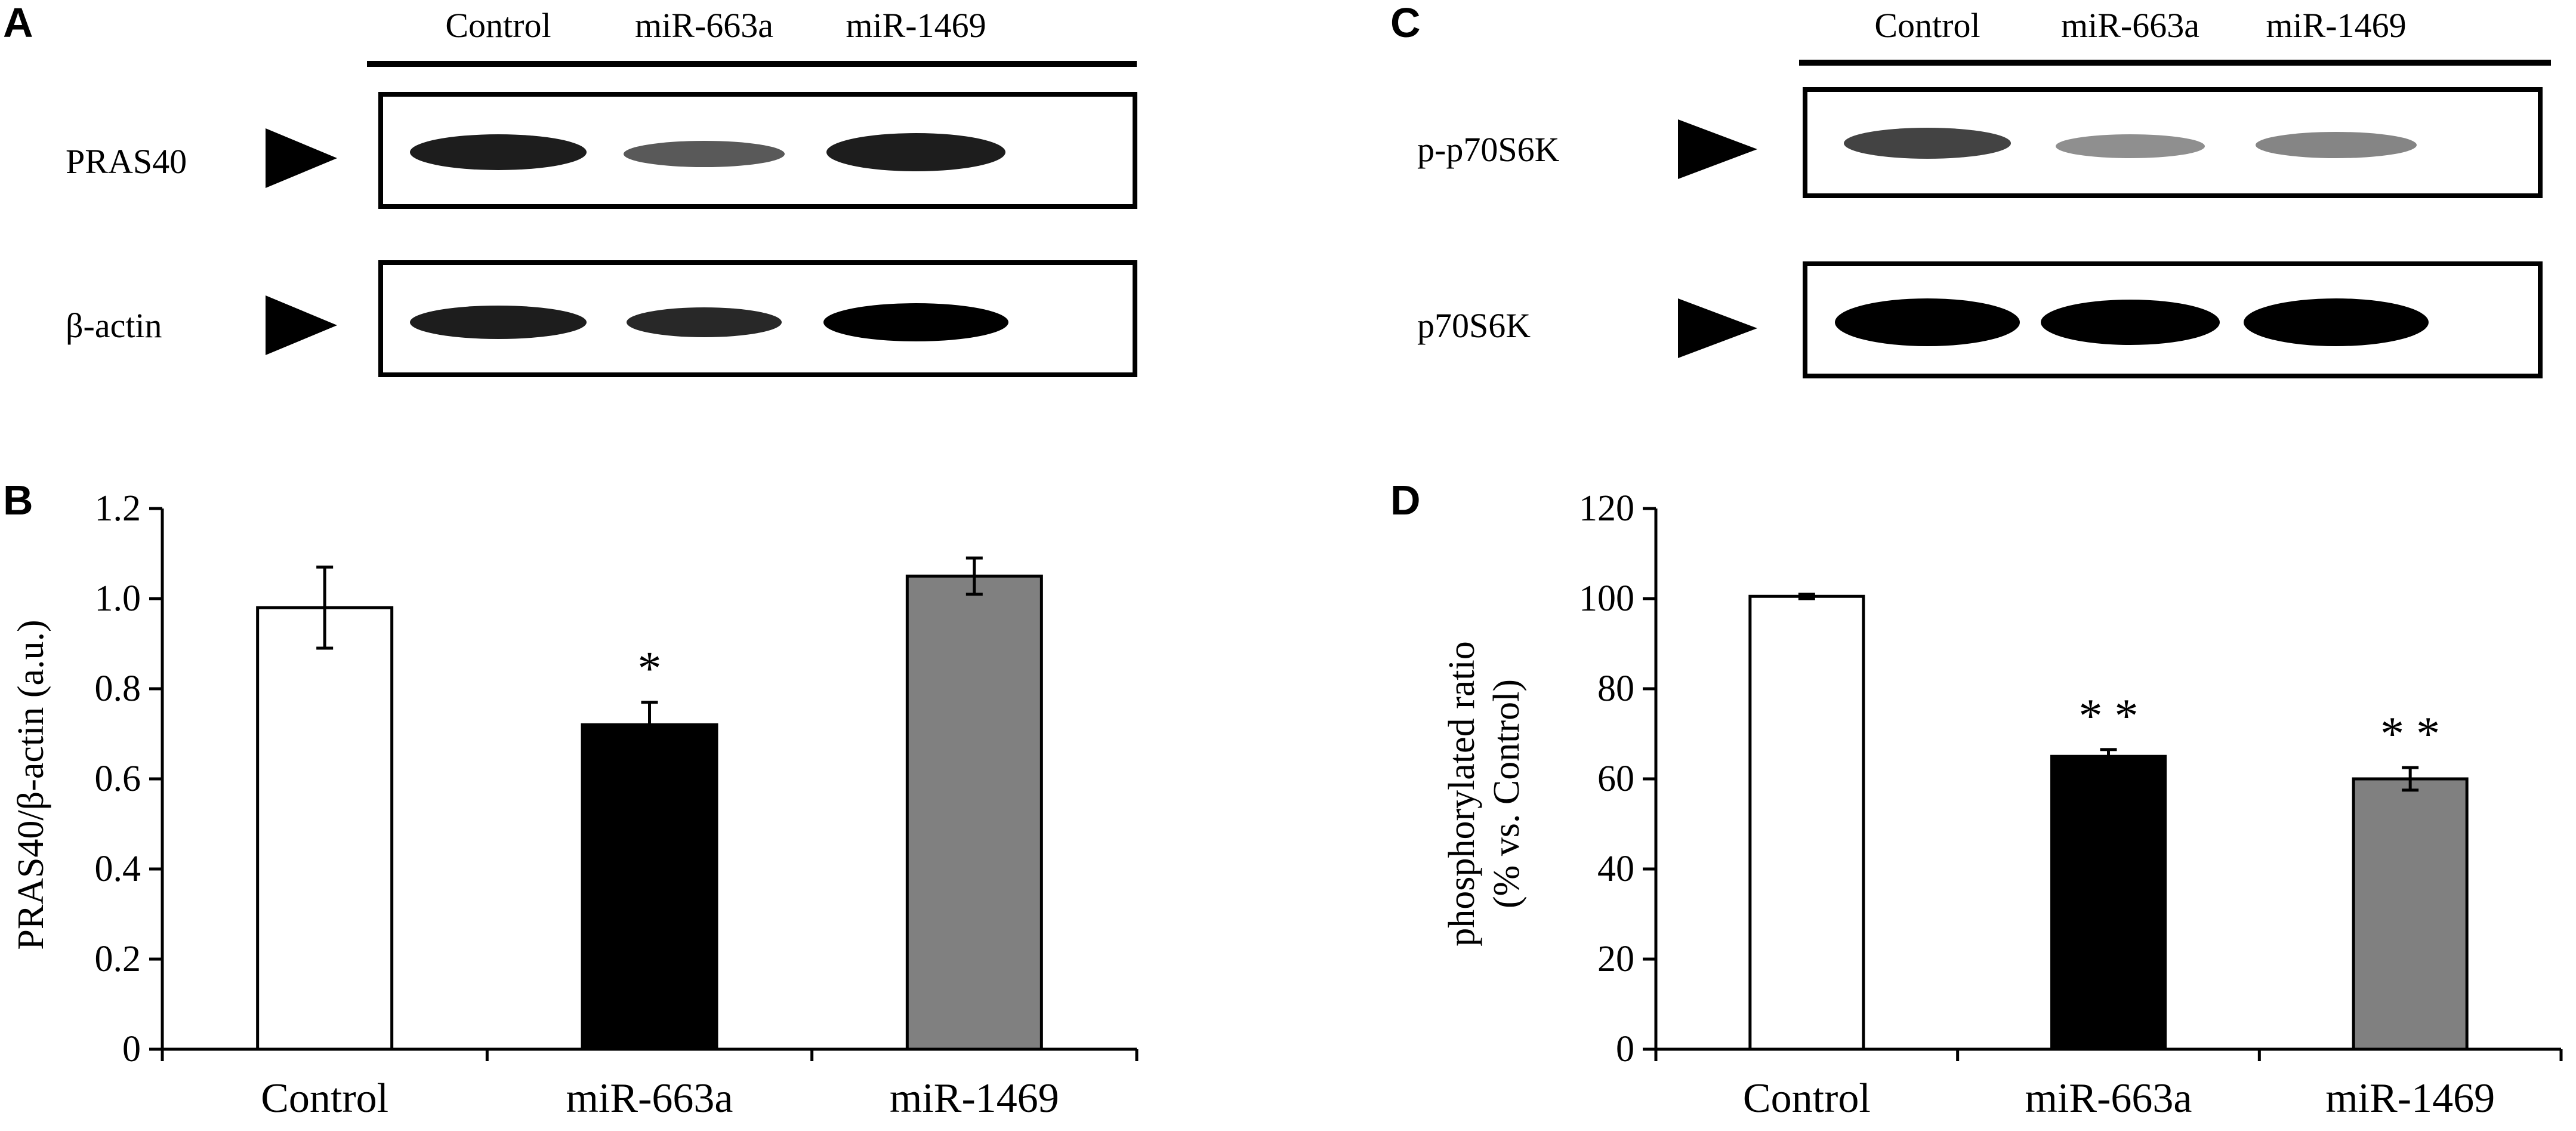 Image resolution: width=2576 pixels, height=1131 pixels. What do you see at coordinates (2336, 322) in the screenshot?
I see `band-p70s6k-mir1469` at bounding box center [2336, 322].